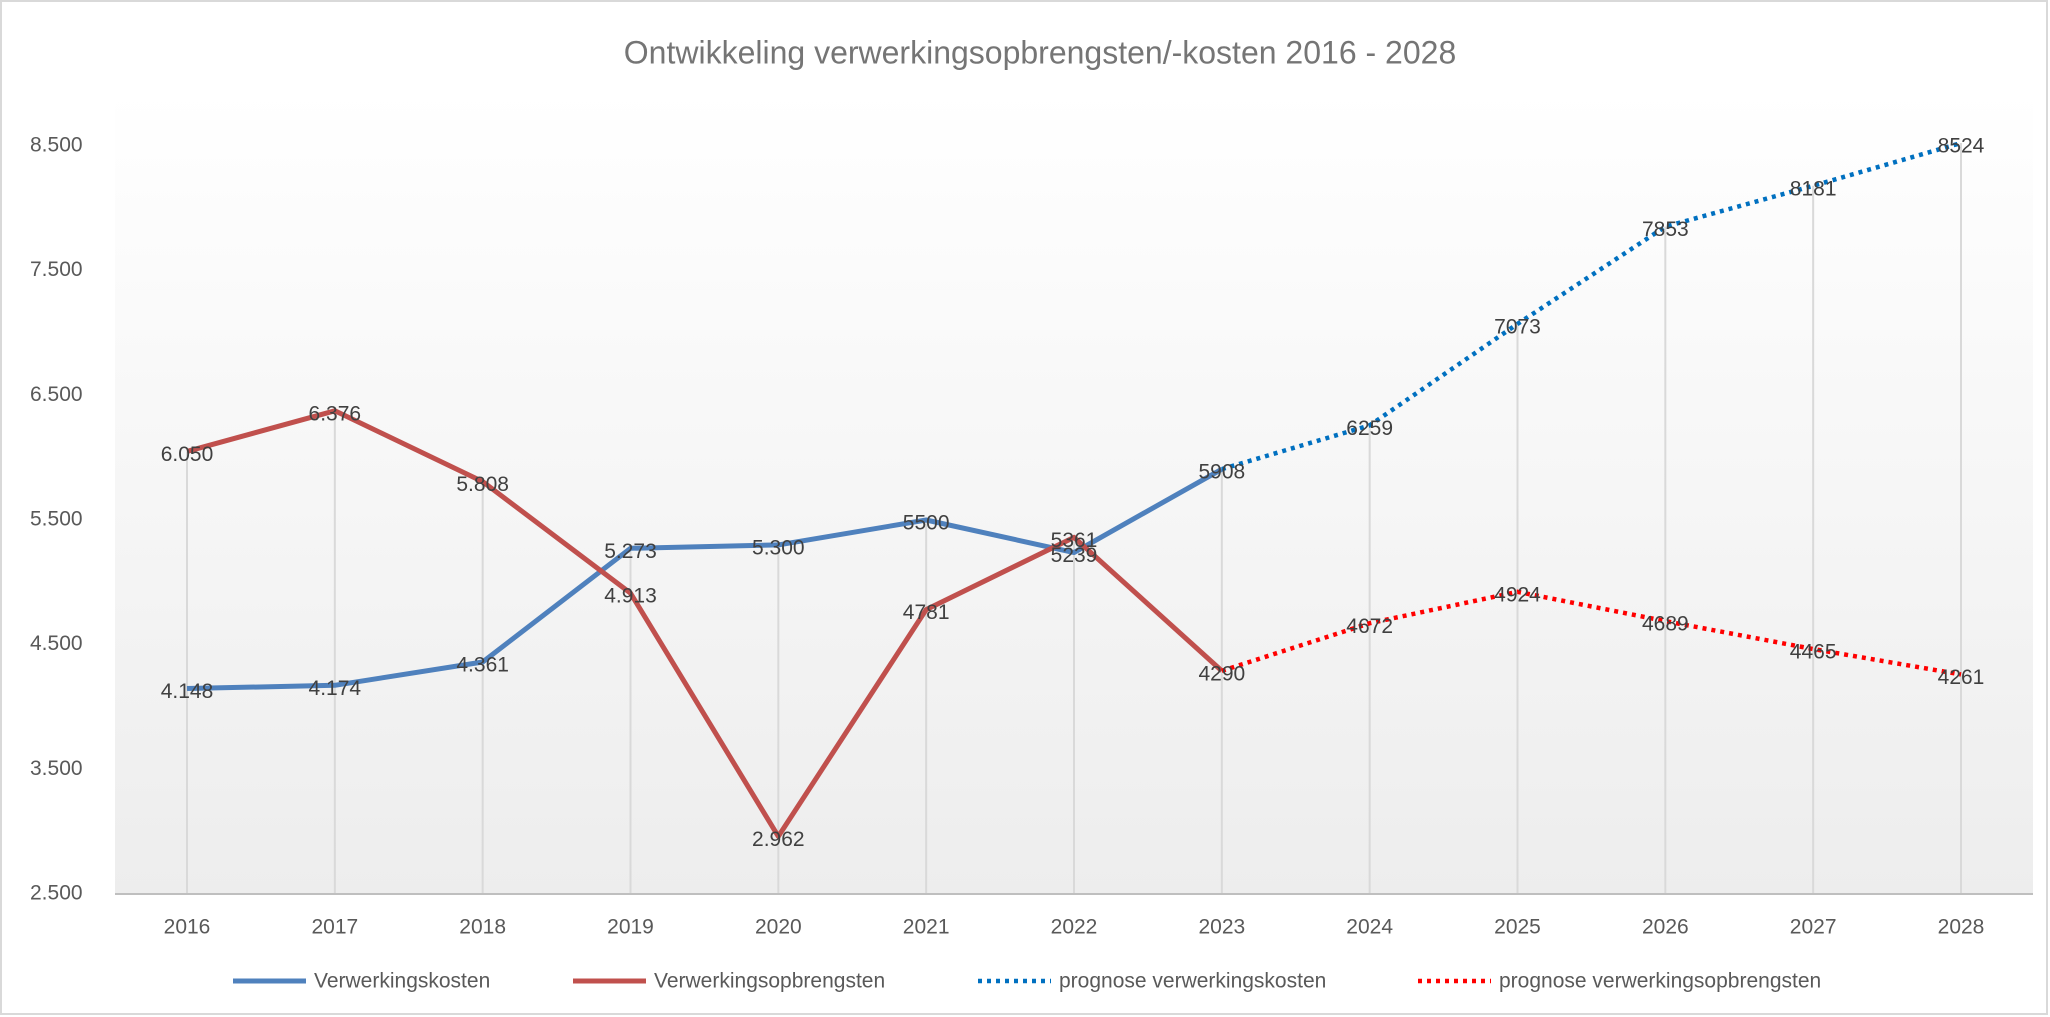  What do you see at coordinates (56, 893) in the screenshot?
I see `y-tick-label: 2.500` at bounding box center [56, 893].